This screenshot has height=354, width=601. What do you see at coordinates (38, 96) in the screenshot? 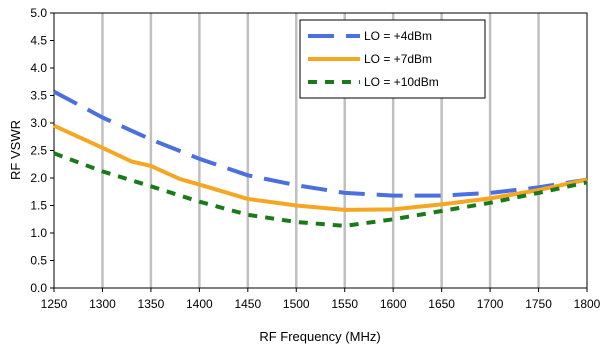
I see `y-tick-label: 3.5` at bounding box center [38, 96].